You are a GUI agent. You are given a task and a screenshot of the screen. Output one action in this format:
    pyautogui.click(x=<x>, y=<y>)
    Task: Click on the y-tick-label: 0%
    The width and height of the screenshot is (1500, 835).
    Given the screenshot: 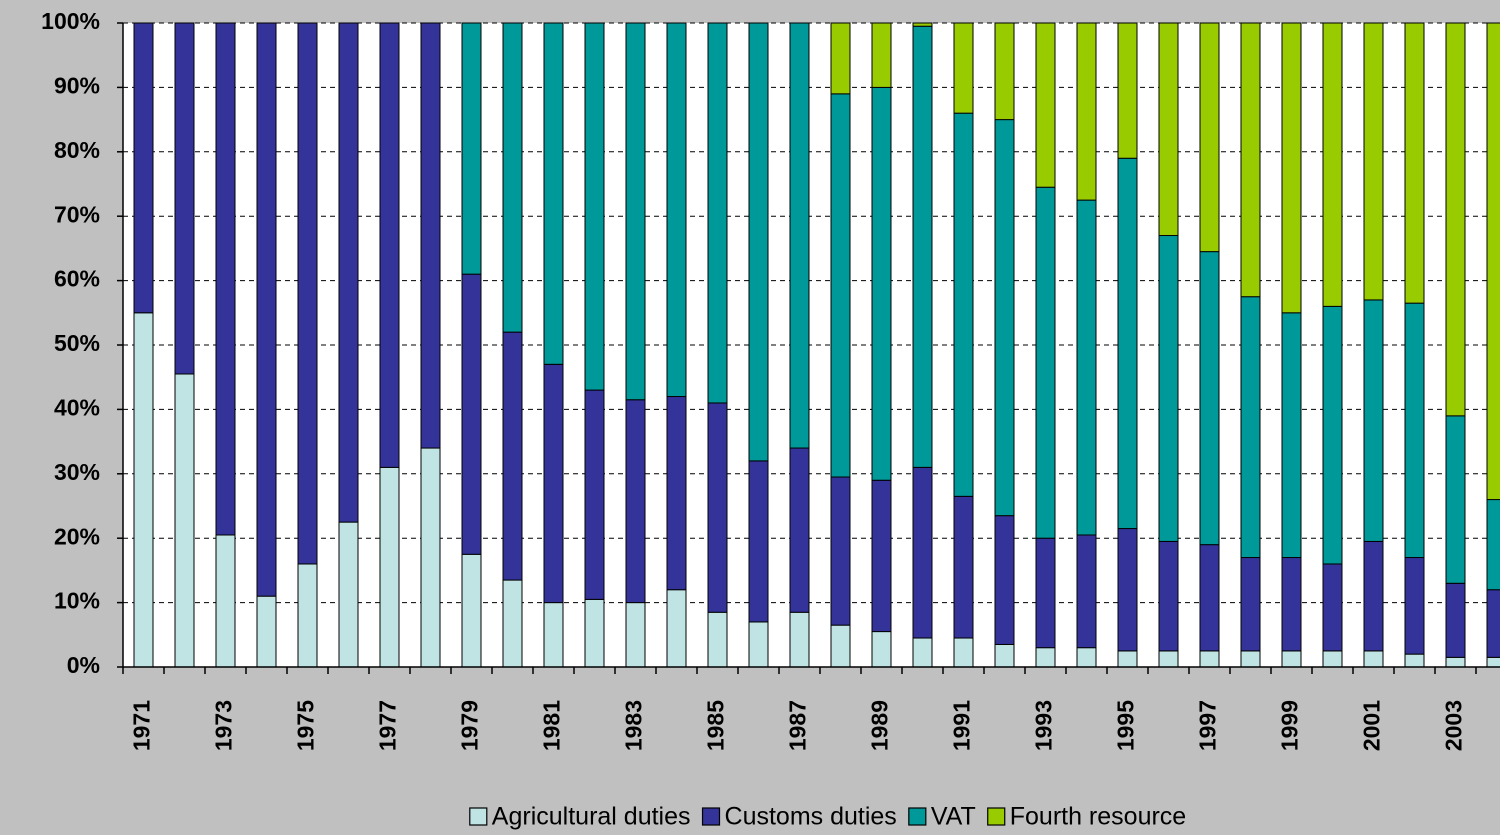 What is the action you would take?
    pyautogui.click(x=83, y=665)
    